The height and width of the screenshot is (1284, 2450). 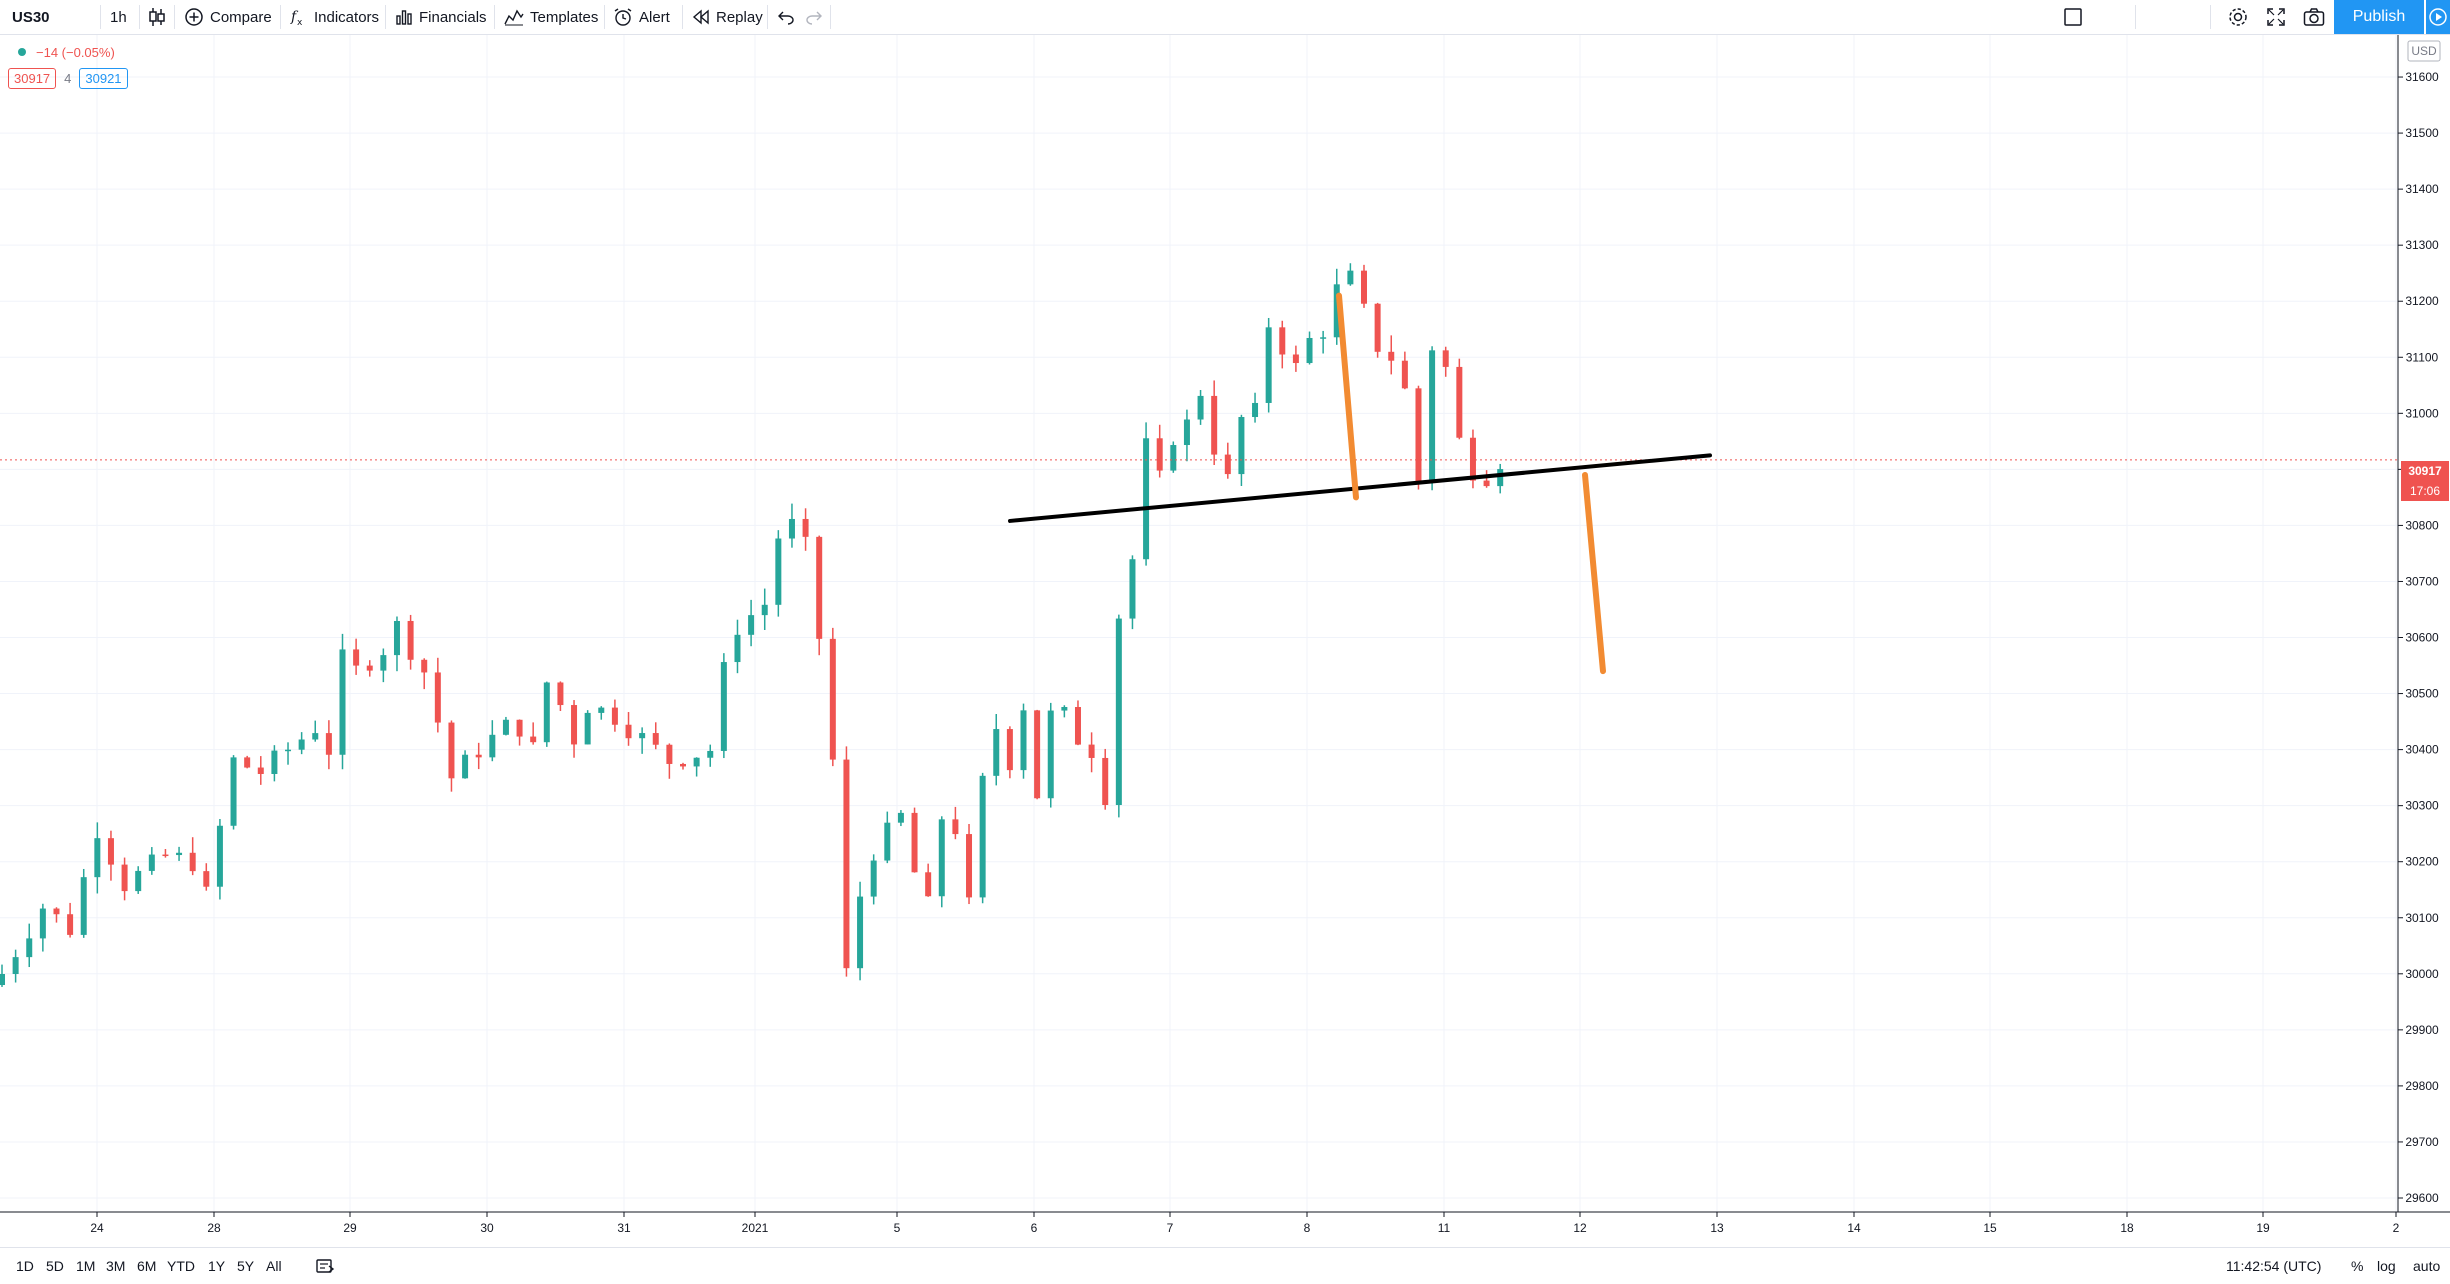 I want to click on range-all: All, so click(x=274, y=1266).